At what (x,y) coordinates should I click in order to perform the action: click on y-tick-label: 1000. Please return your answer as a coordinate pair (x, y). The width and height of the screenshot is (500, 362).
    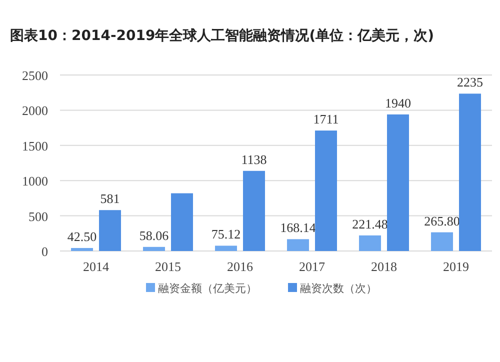
    Looking at the image, I should click on (35, 181).